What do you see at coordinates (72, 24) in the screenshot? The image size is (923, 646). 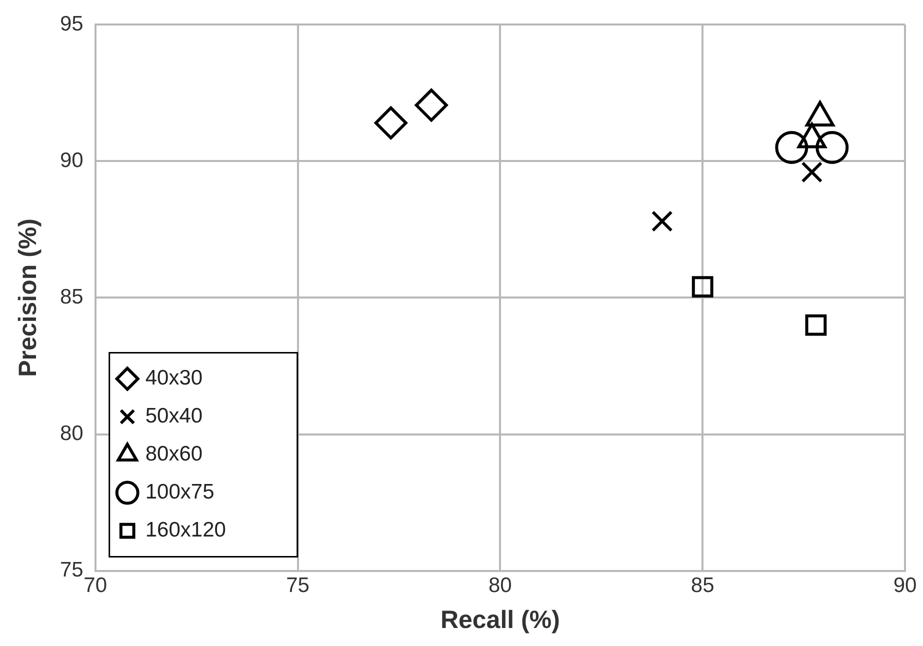 I see `y-tick-label: 95` at bounding box center [72, 24].